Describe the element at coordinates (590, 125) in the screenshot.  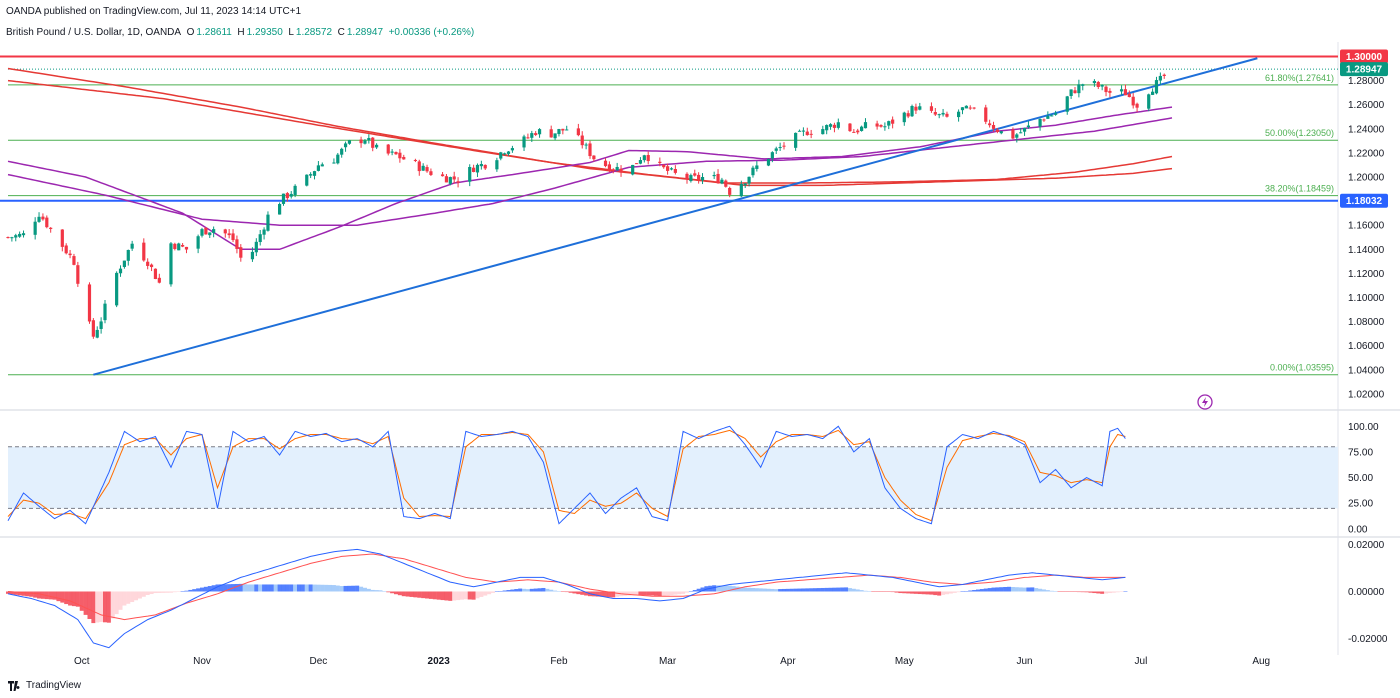
I see `ma-red-fast-line` at that location.